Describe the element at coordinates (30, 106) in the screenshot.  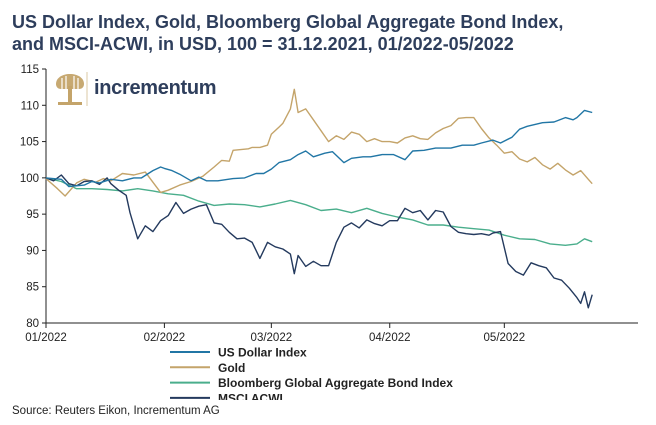
I see `y-tick-label: 110` at that location.